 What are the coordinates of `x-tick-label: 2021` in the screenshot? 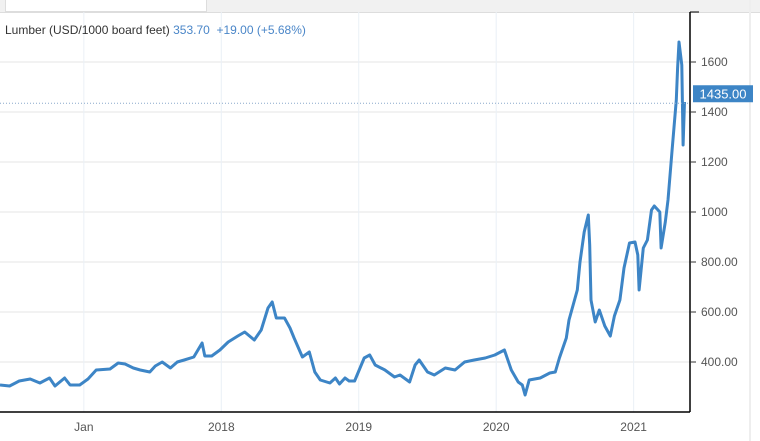 It's located at (633, 427).